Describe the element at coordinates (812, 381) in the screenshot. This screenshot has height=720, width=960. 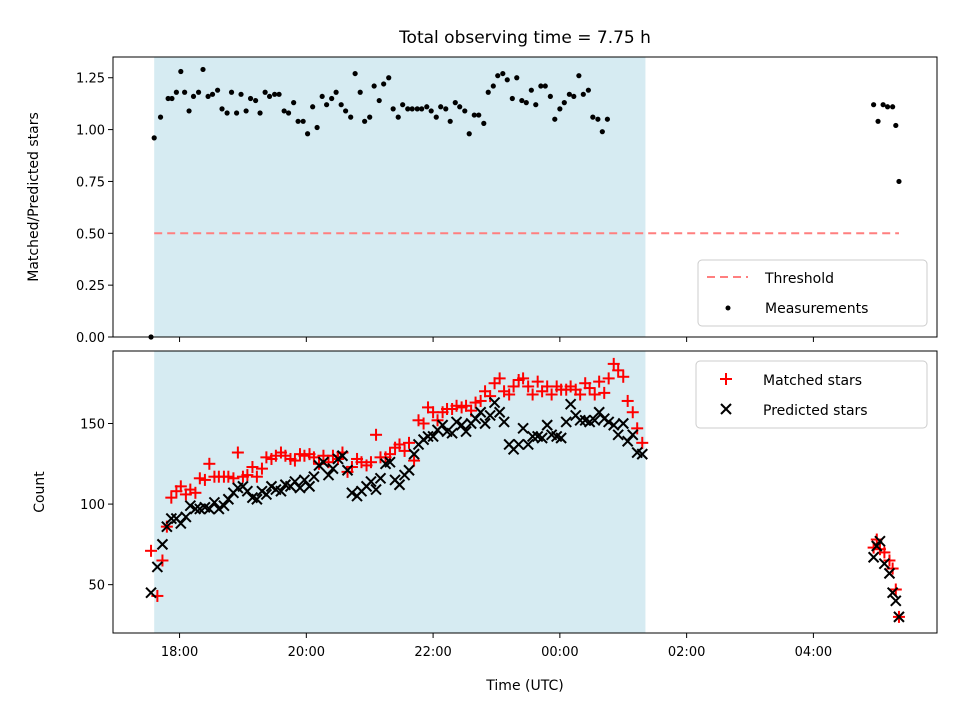
I see `matched-legend-label: Matched stars` at that location.